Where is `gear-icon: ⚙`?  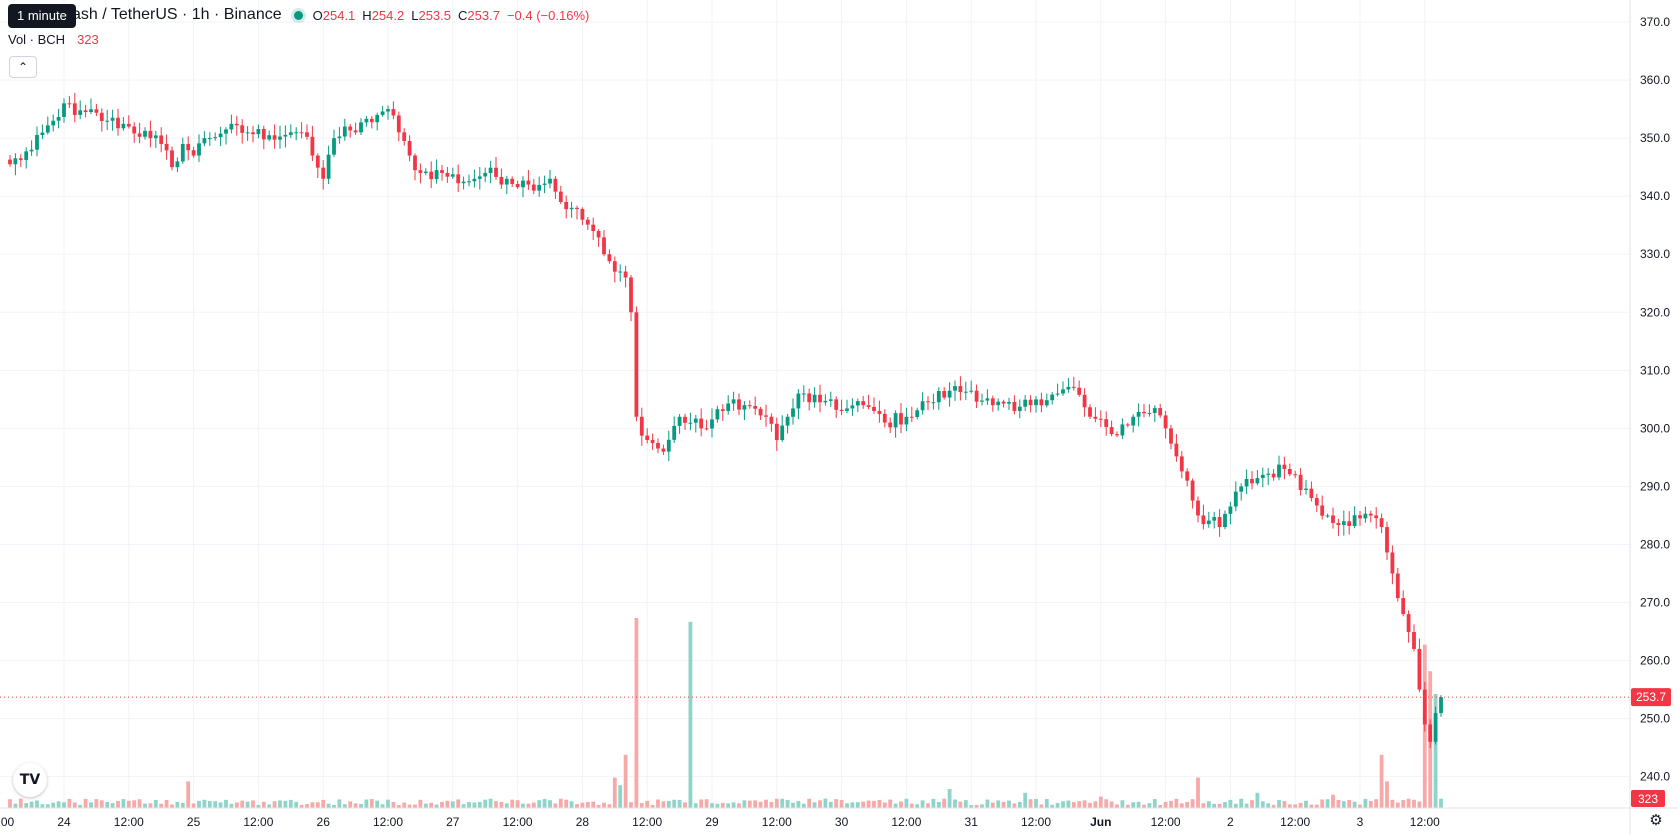 gear-icon: ⚙ is located at coordinates (1656, 820).